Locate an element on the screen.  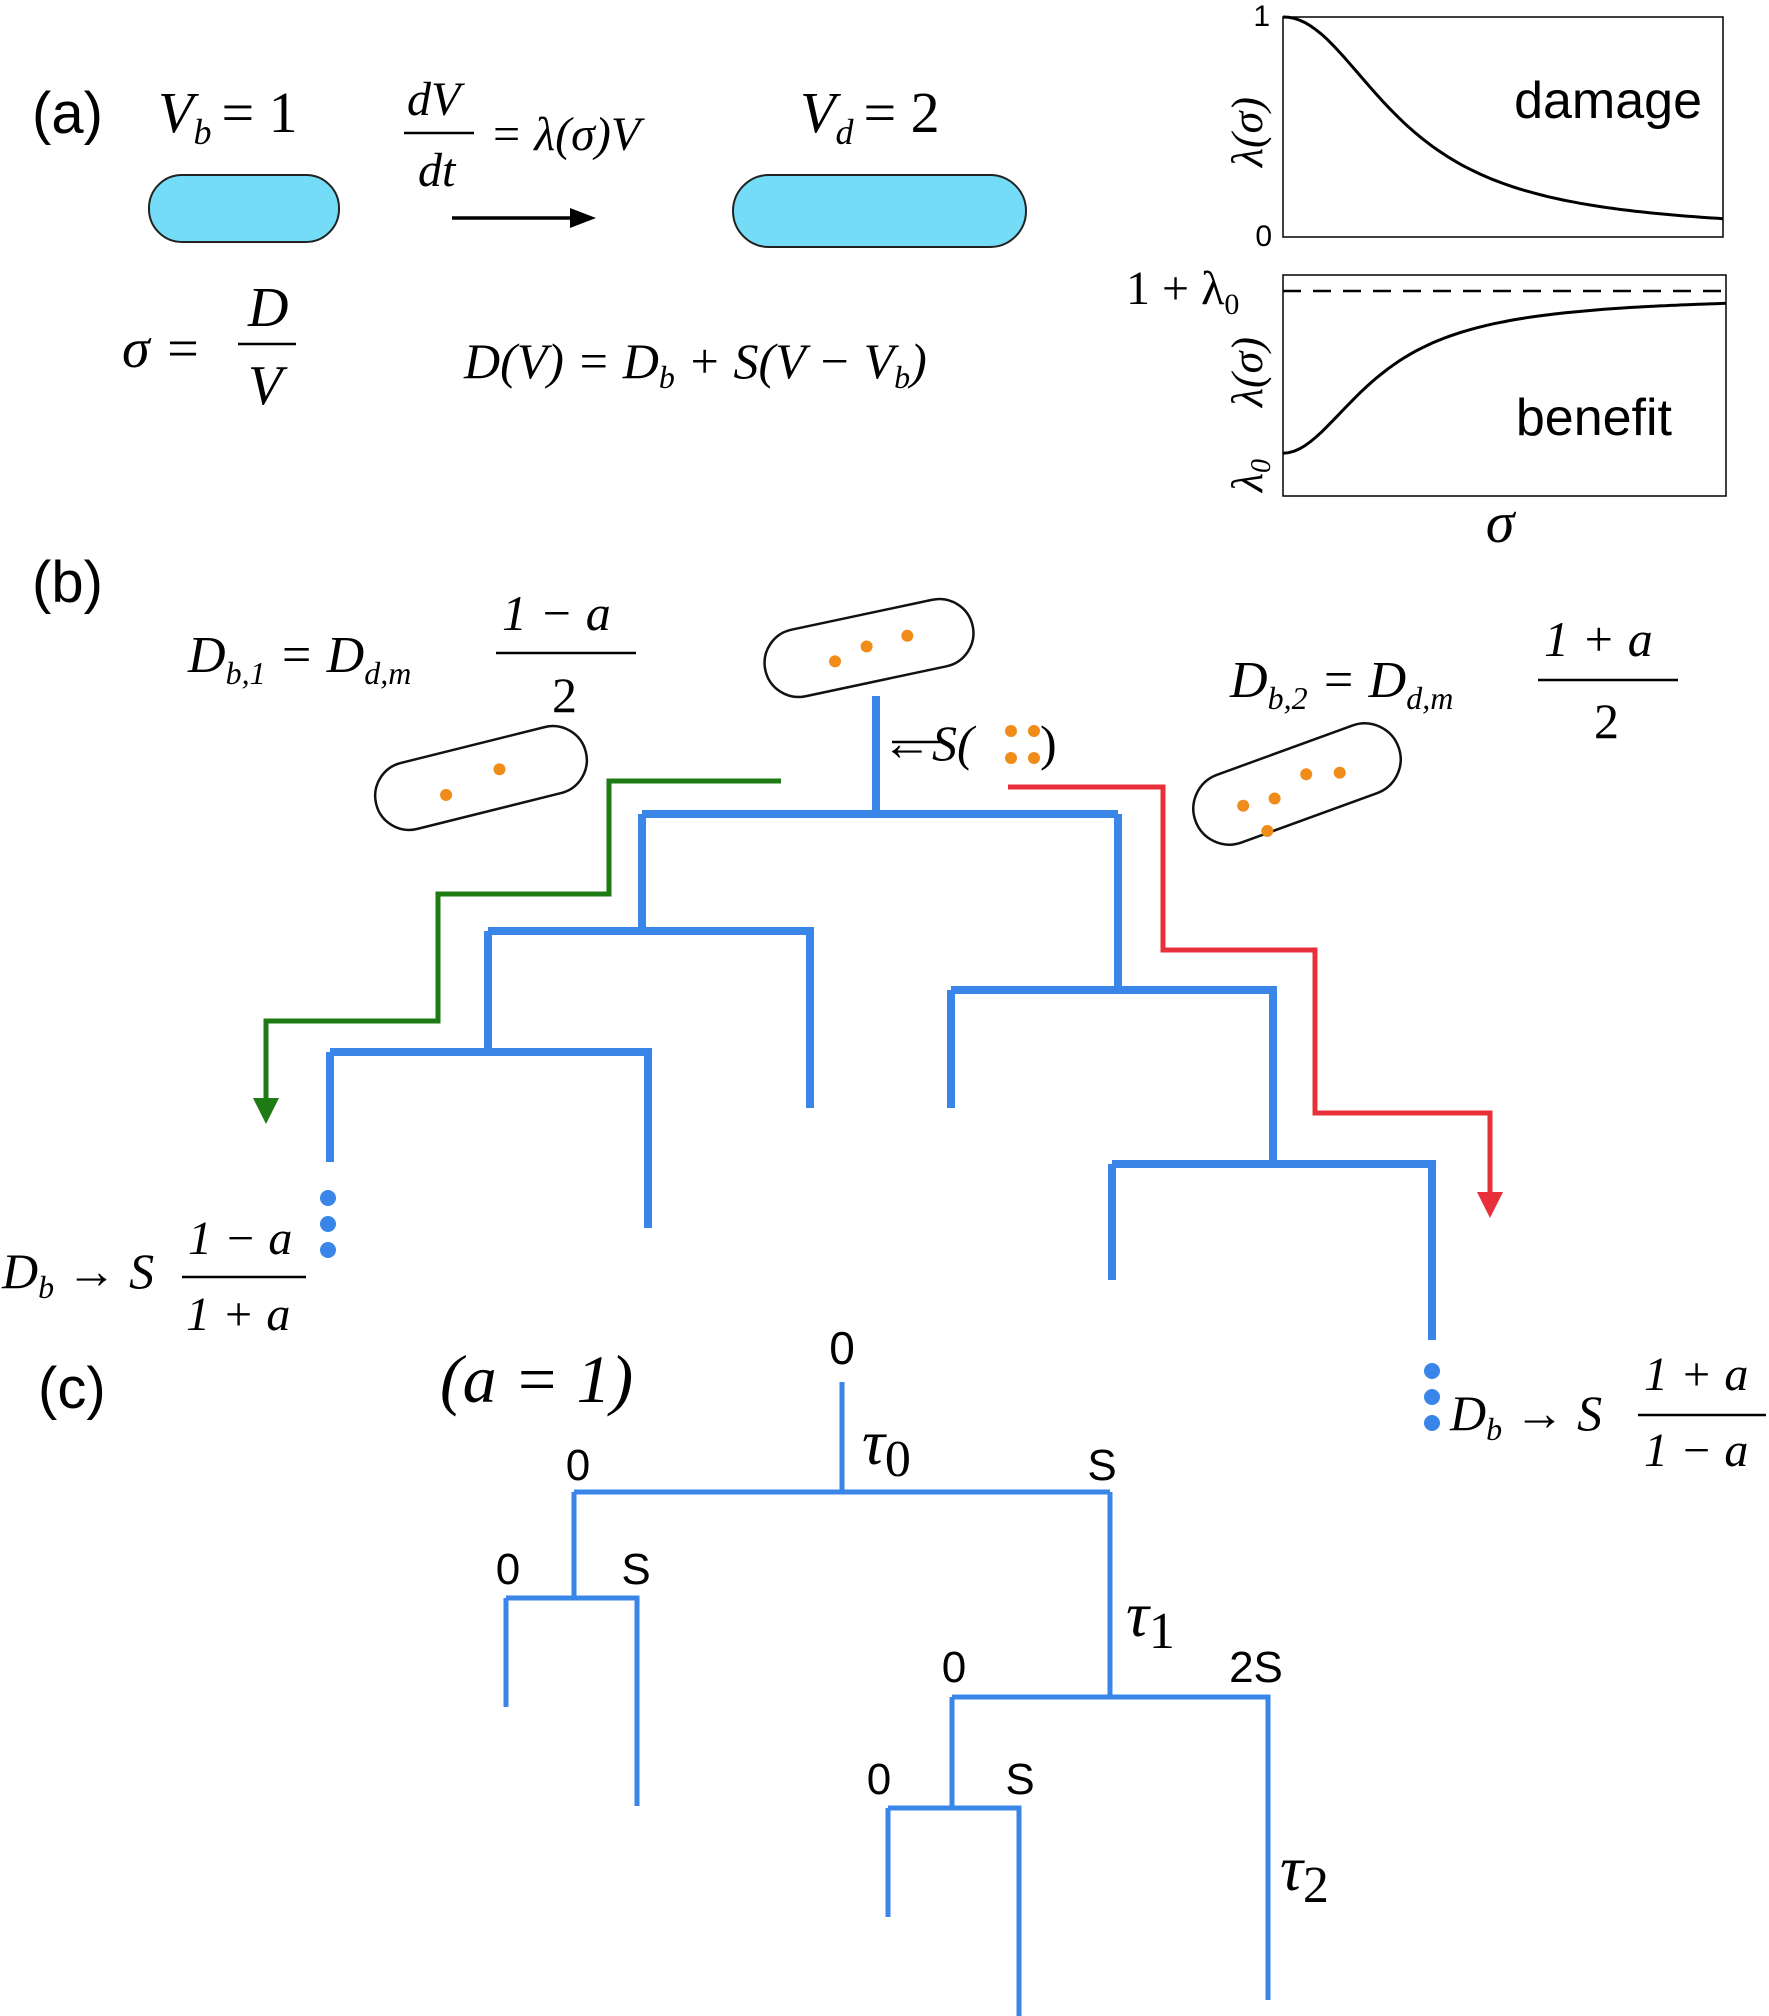
benefit-ytick-bottom-sub: 0 is located at coordinates (1261, 466).